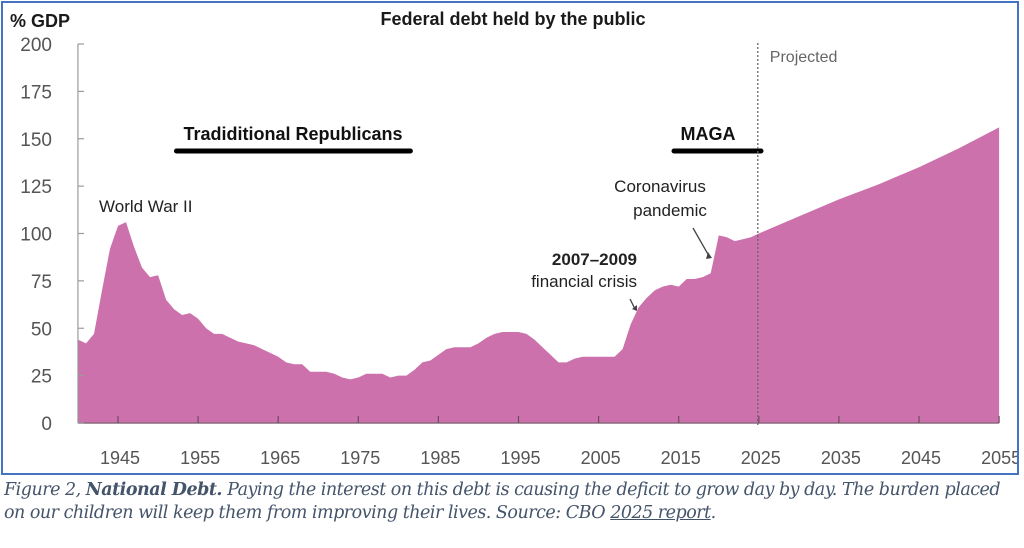 Image resolution: width=1024 pixels, height=548 pixels. Describe the element at coordinates (634, 308) in the screenshot. I see `arrowhead-crisis` at that location.